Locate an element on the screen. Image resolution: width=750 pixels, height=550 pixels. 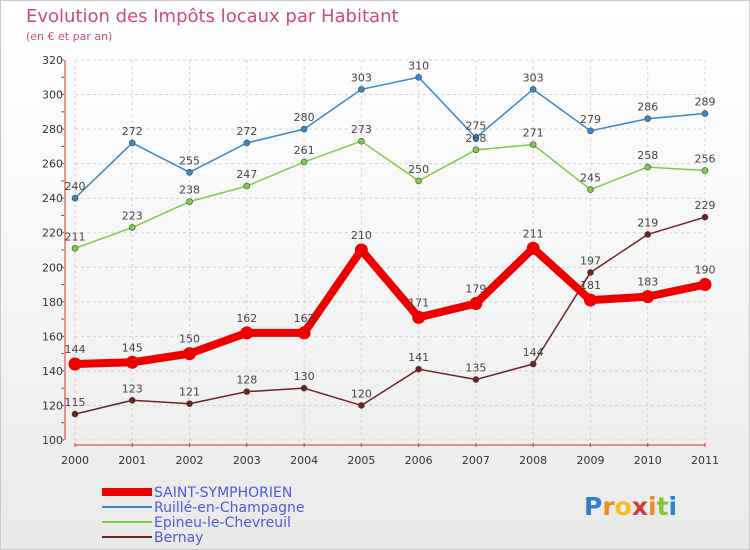
x-tick-label: 2004 is located at coordinates (304, 460).